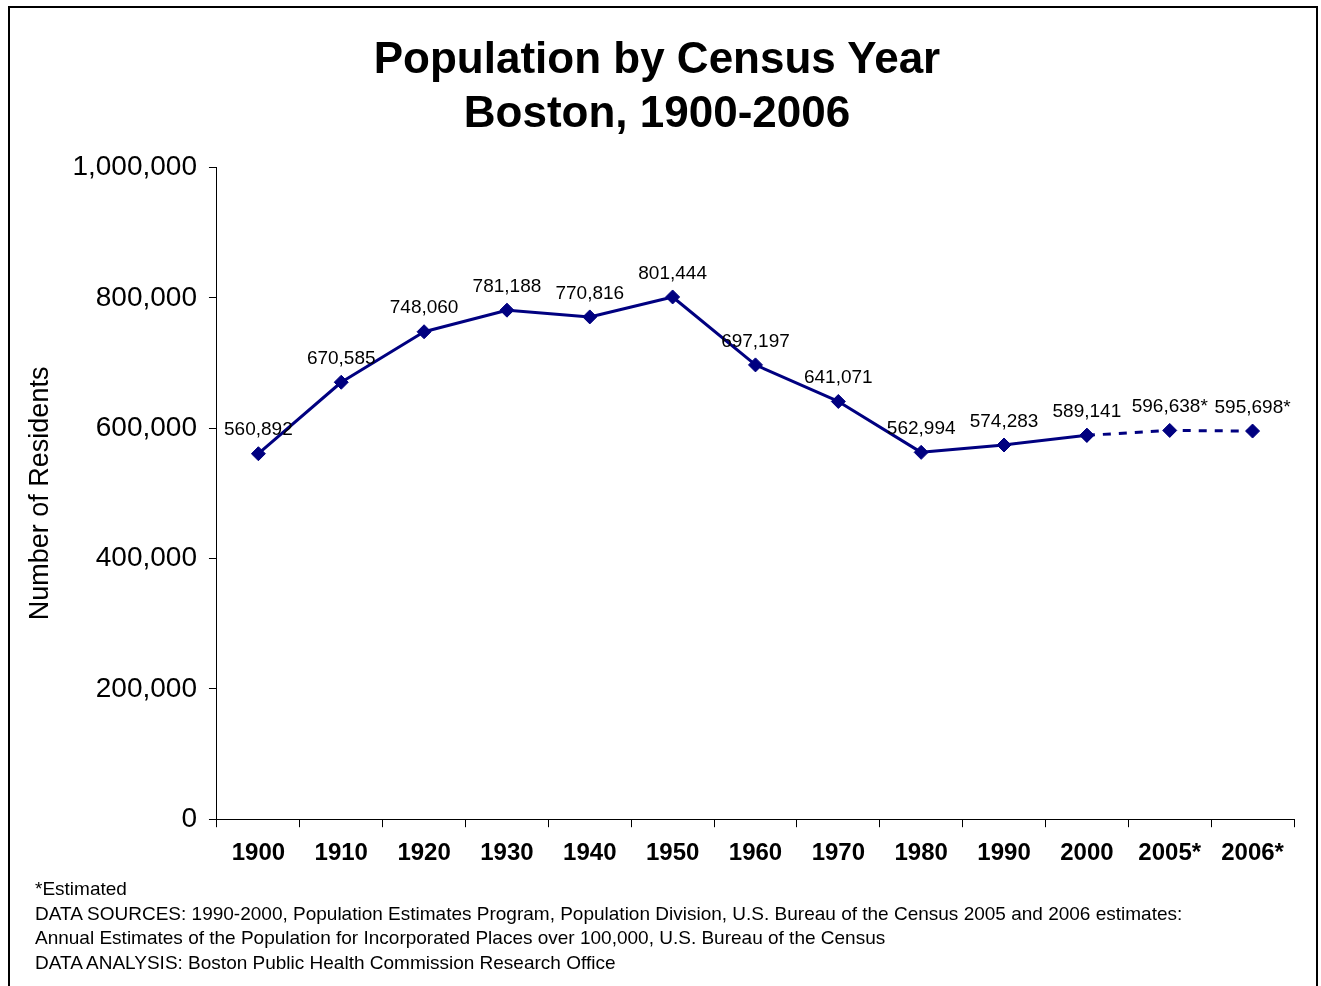  What do you see at coordinates (81, 889) in the screenshot?
I see `text: *Estimated` at bounding box center [81, 889].